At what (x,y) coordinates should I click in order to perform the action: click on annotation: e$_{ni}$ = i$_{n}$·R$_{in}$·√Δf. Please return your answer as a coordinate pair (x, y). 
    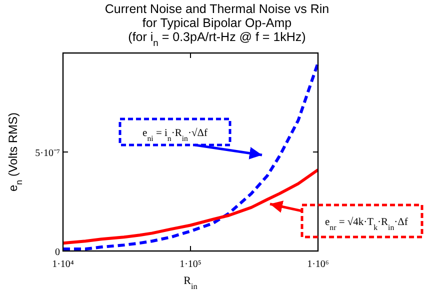
    Looking at the image, I should click on (175, 134).